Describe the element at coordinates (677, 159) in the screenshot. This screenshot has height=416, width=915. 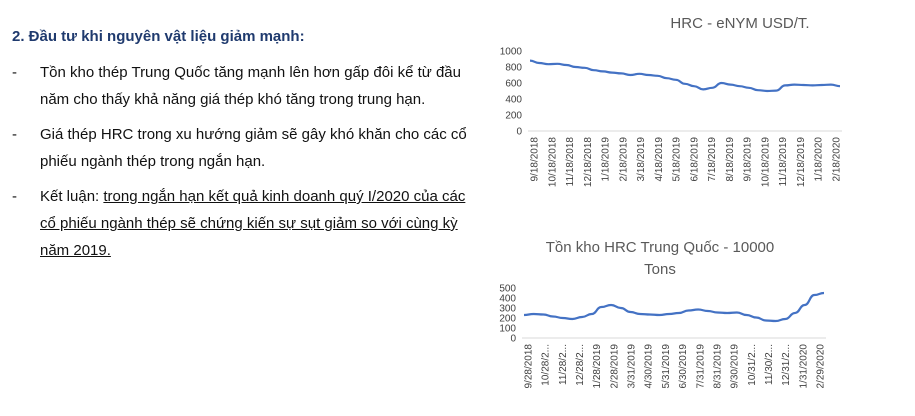
I see `x-tick-label: 5/18/2019` at that location.